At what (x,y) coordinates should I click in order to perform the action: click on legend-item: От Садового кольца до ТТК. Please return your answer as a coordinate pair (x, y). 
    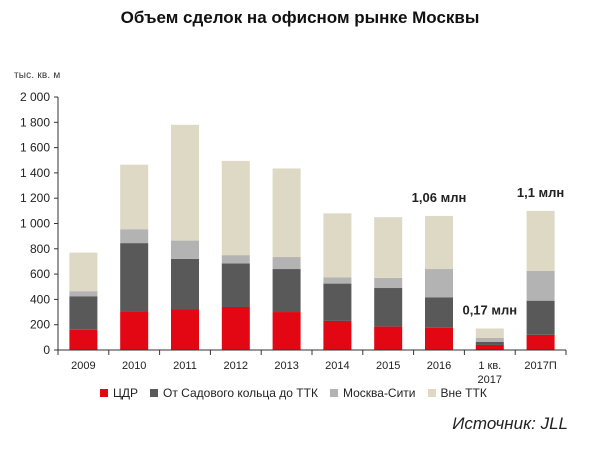
    Looking at the image, I should click on (234, 393).